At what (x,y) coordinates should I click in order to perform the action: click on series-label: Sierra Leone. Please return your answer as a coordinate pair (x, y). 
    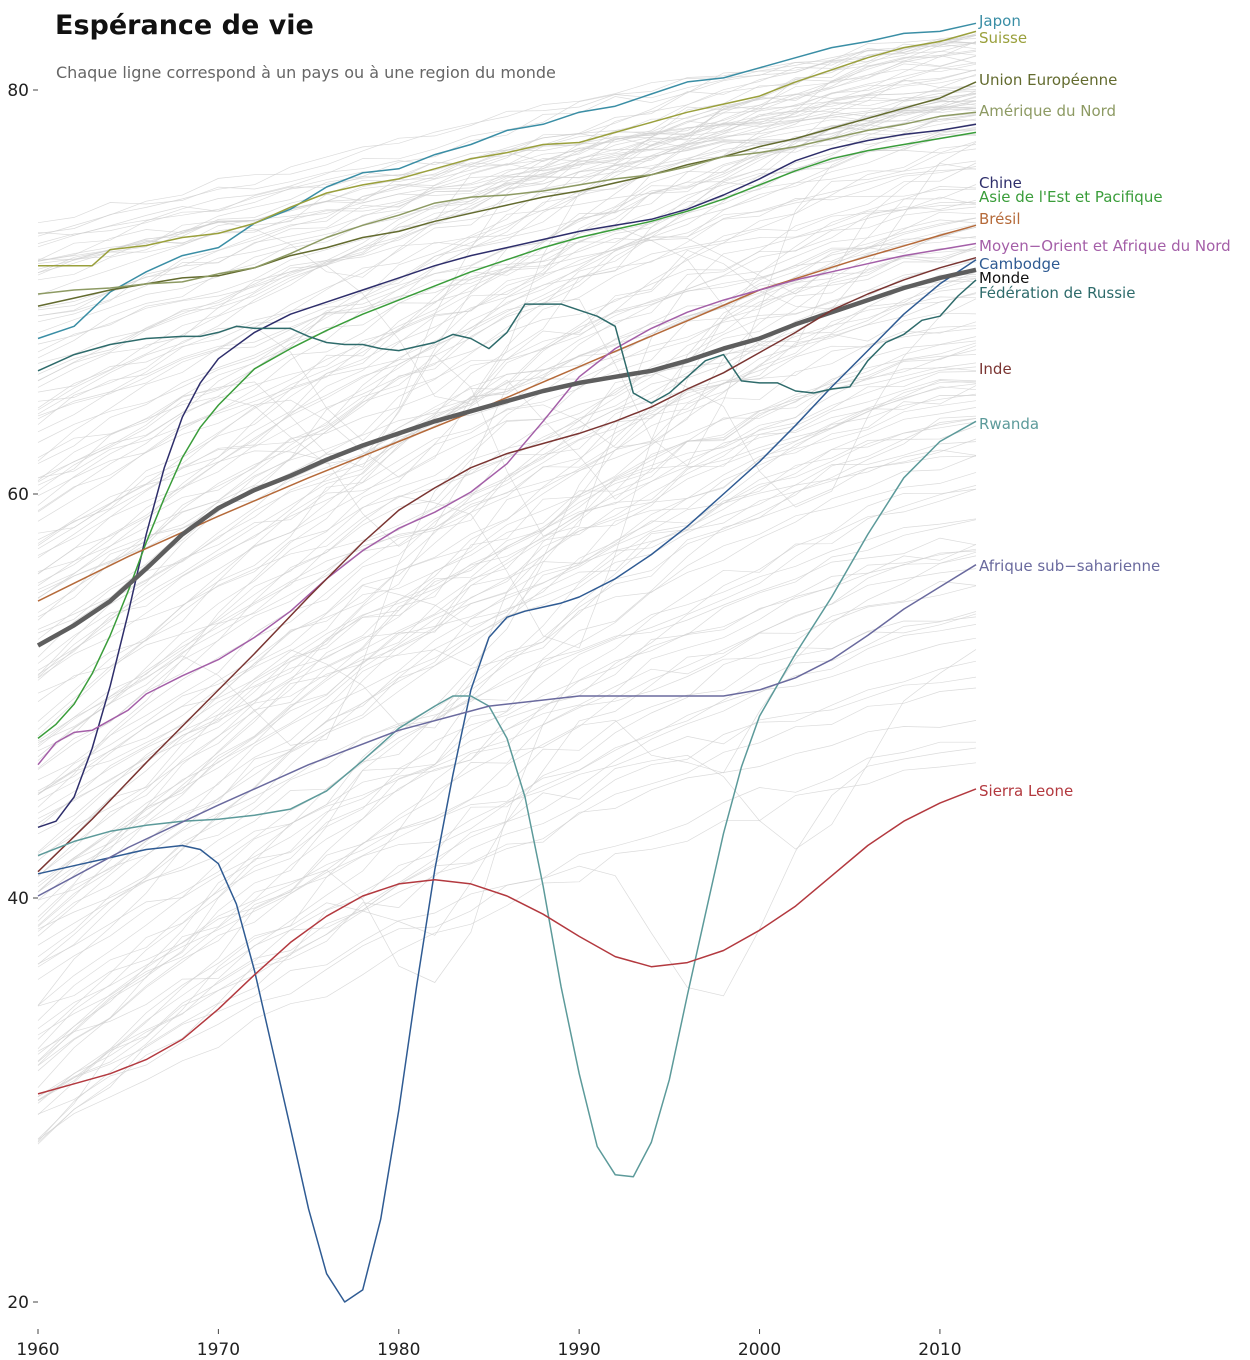
    Looking at the image, I should click on (1026, 791).